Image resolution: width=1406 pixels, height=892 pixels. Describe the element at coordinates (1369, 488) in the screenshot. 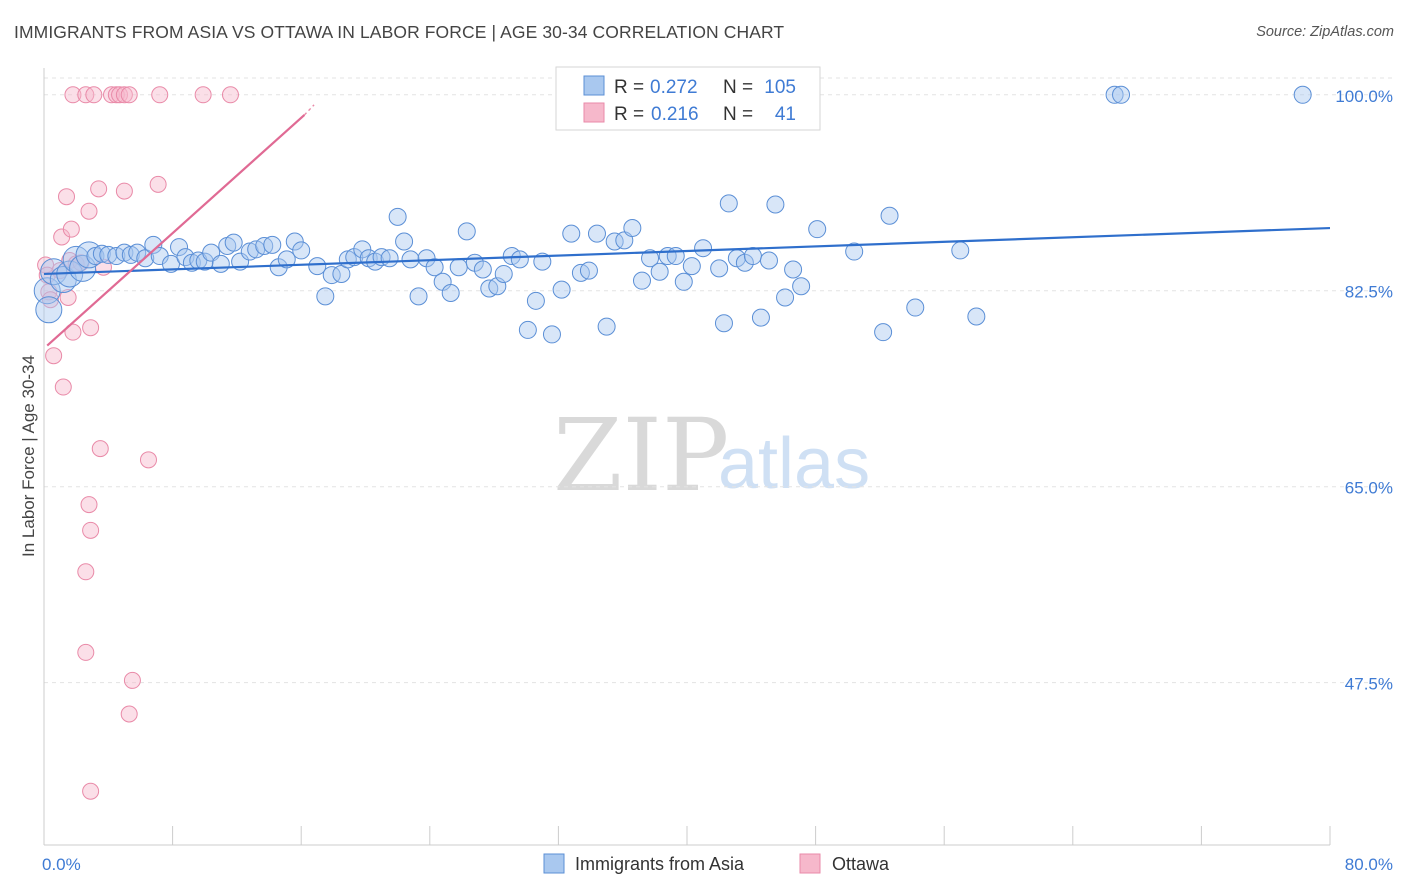

I see `y-tick-label-2: 65.0%` at that location.